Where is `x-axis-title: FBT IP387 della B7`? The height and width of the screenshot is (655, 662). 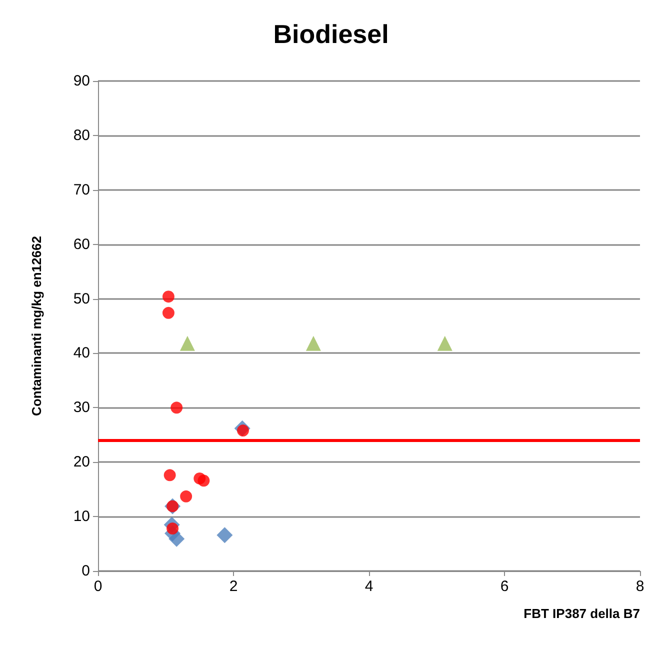 x-axis-title: FBT IP387 della B7 is located at coordinates (582, 613).